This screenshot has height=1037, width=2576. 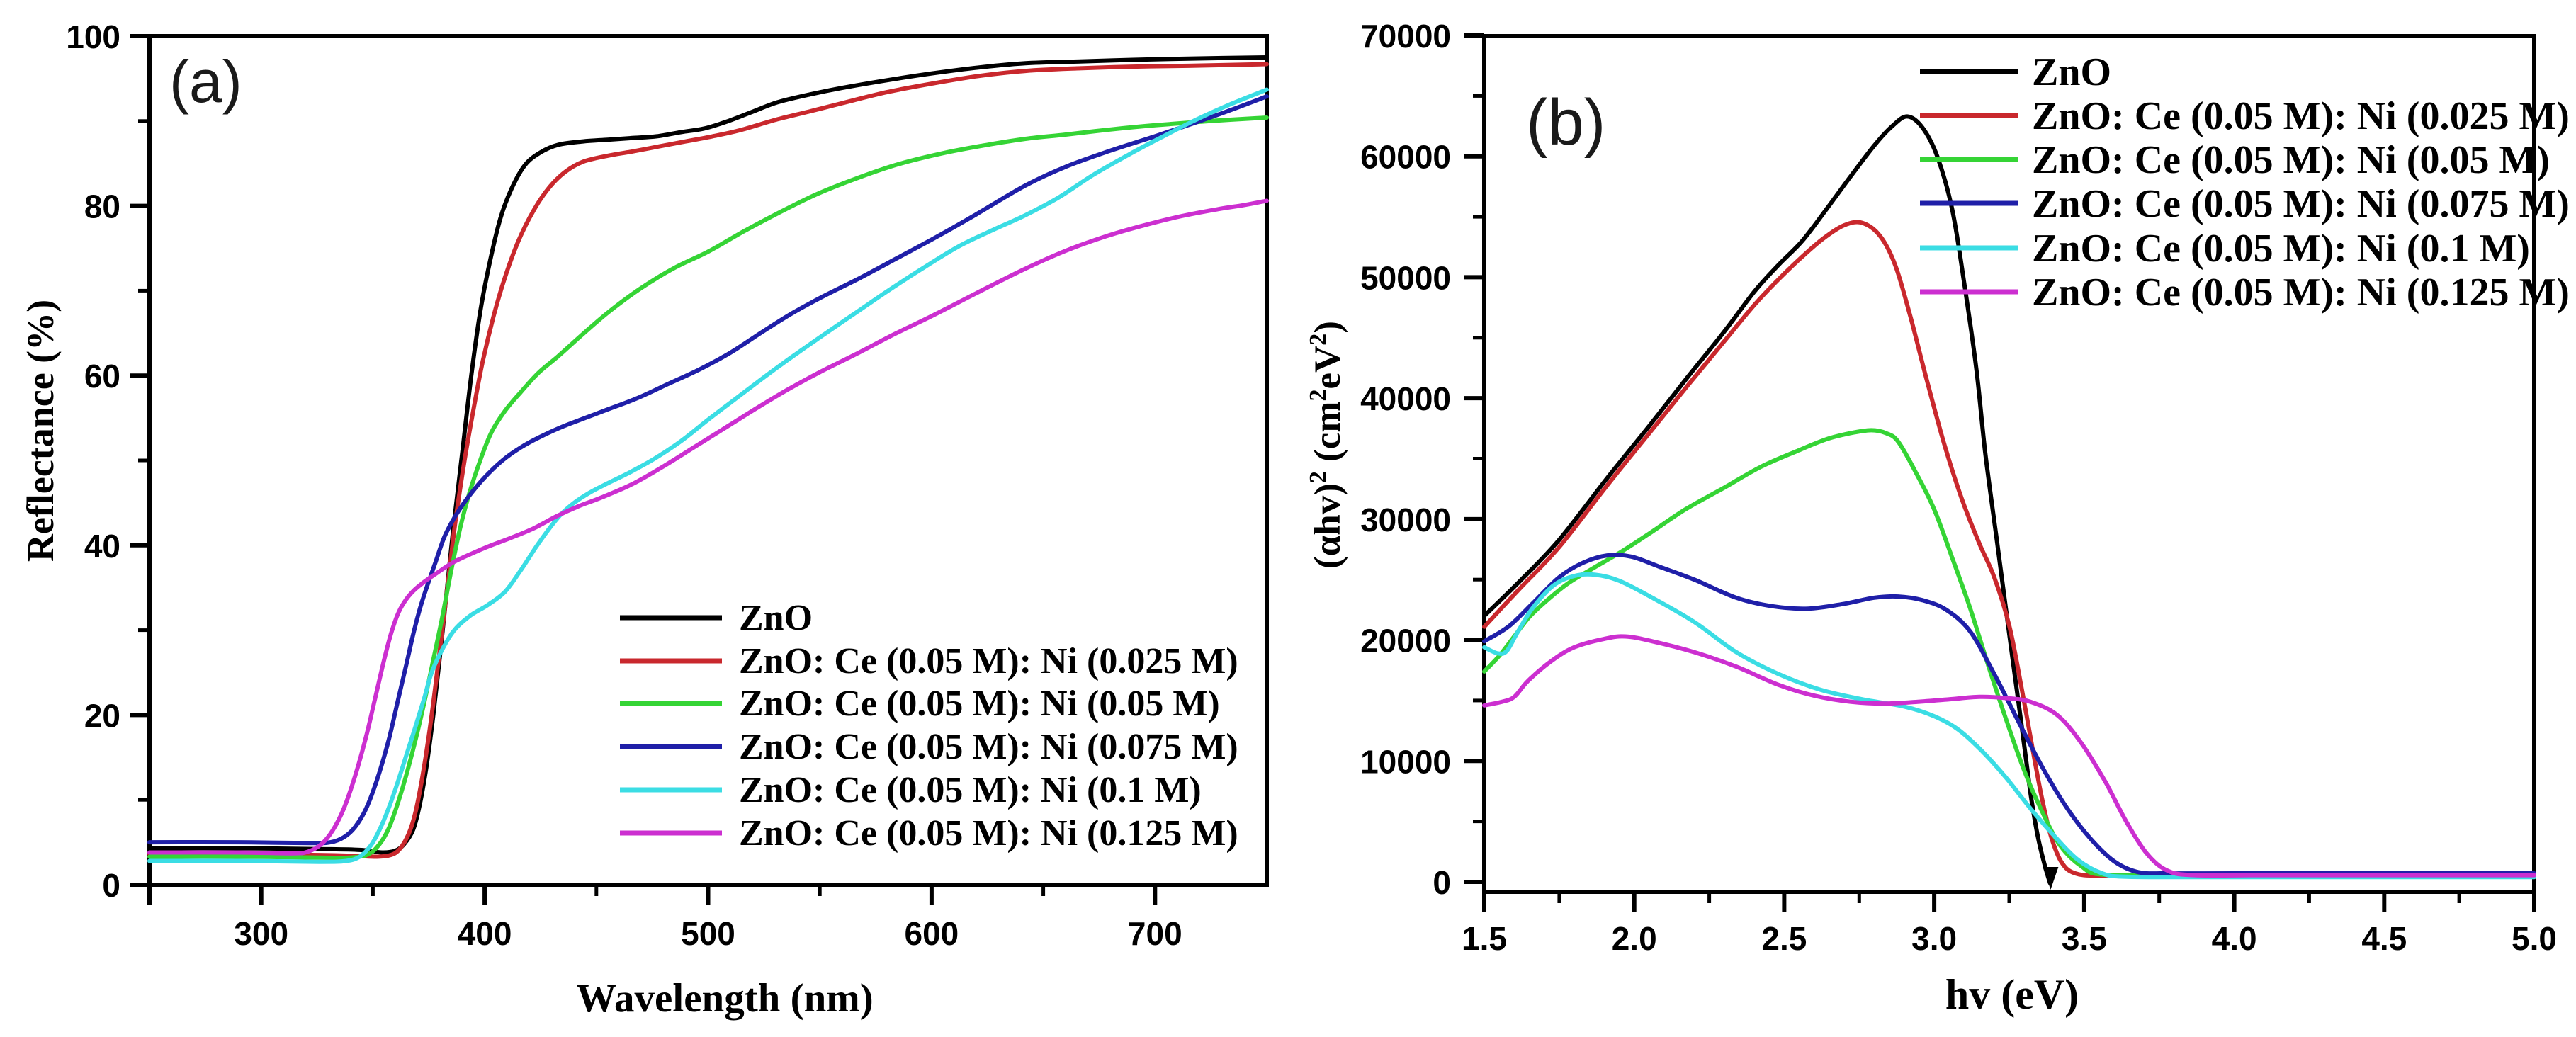 What do you see at coordinates (1405, 36) in the screenshot?
I see `svg-text: 70000` at bounding box center [1405, 36].